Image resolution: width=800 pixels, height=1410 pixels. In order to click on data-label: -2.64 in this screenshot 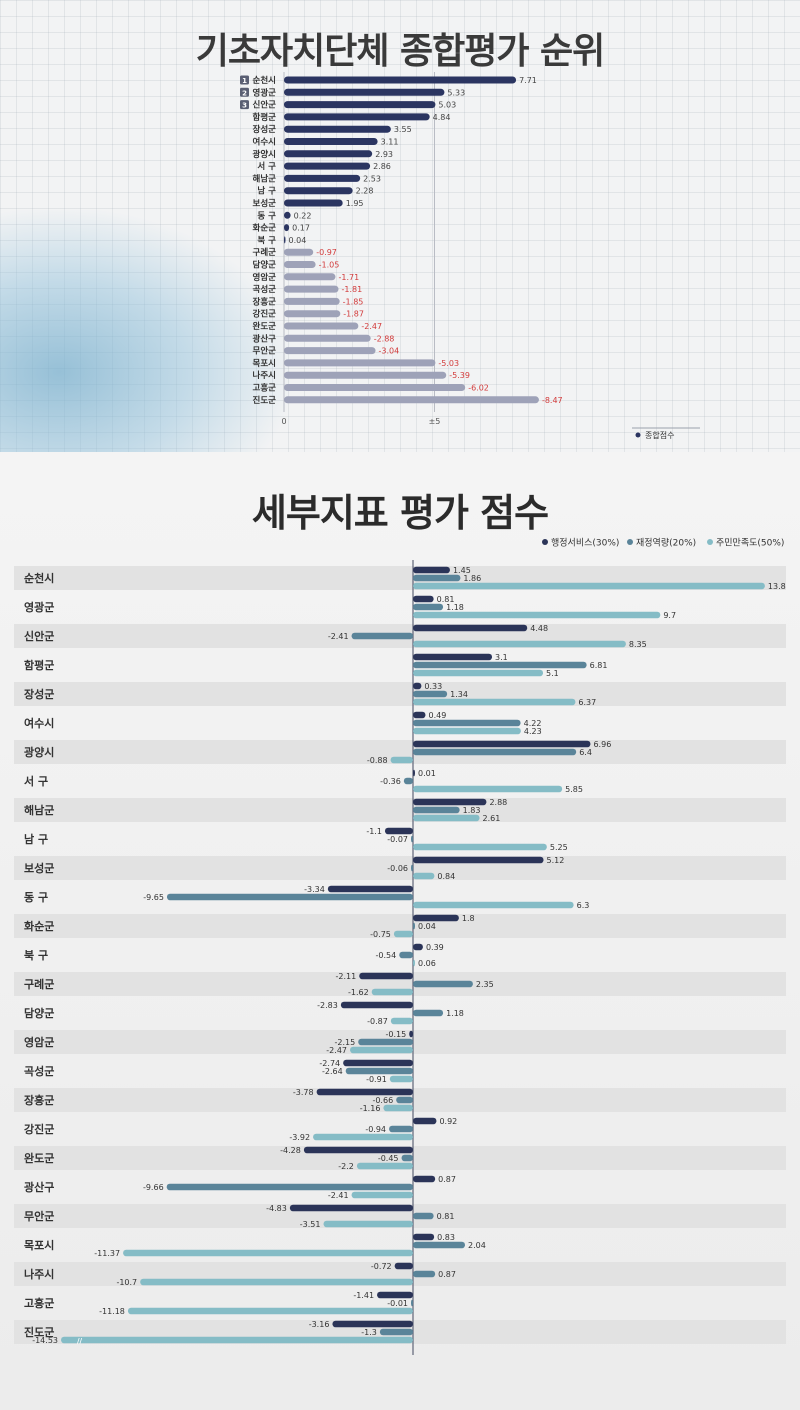, I will do `click(332, 1071)`.